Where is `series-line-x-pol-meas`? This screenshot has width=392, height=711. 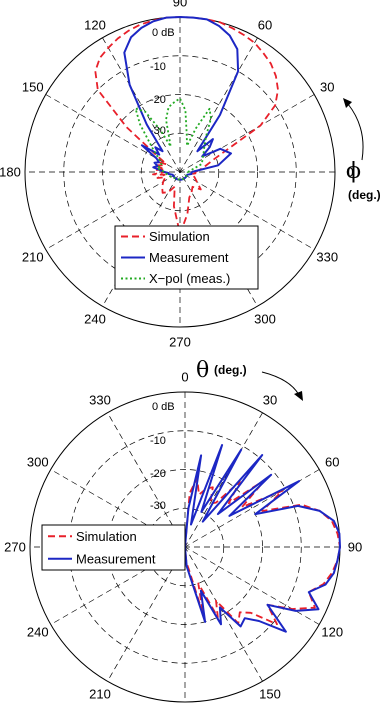
series-line-x-pol-meas is located at coordinates (173, 139).